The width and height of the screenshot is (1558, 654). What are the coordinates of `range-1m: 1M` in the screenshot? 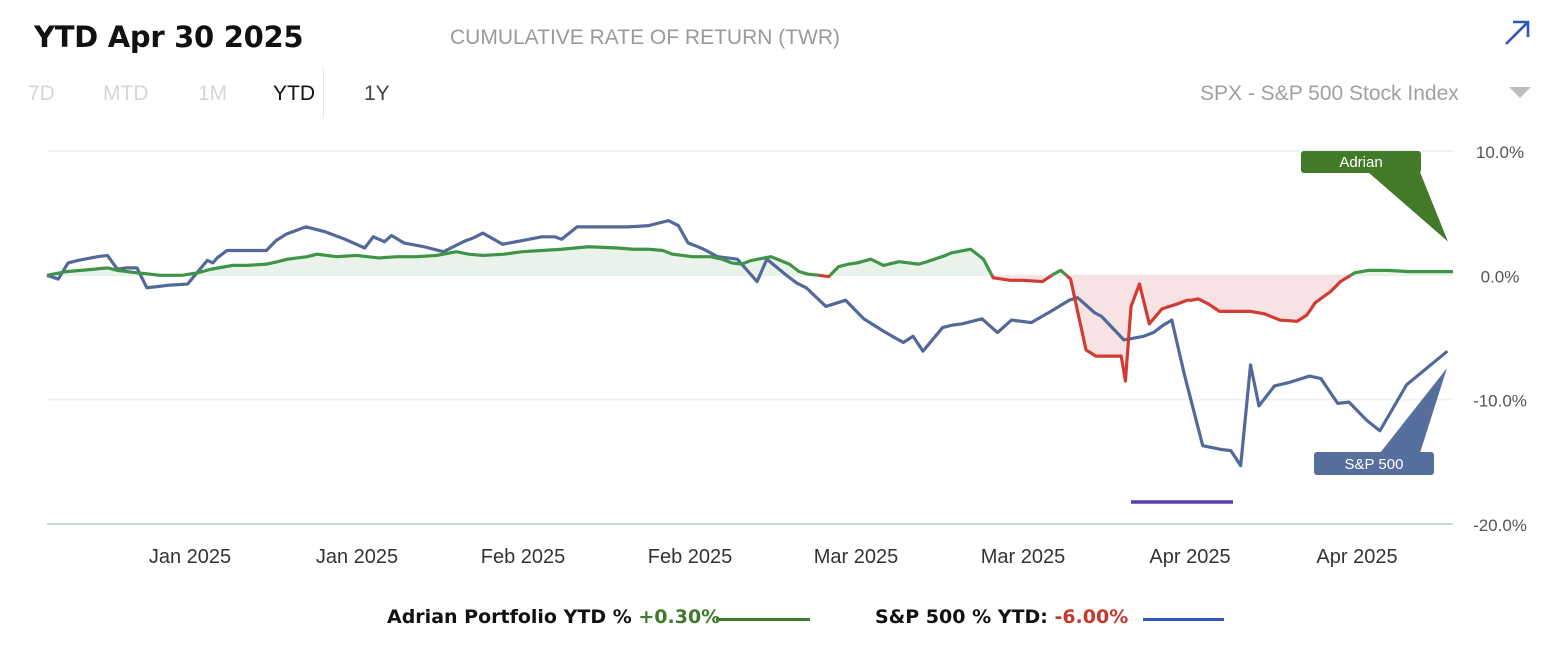 It's located at (213, 93).